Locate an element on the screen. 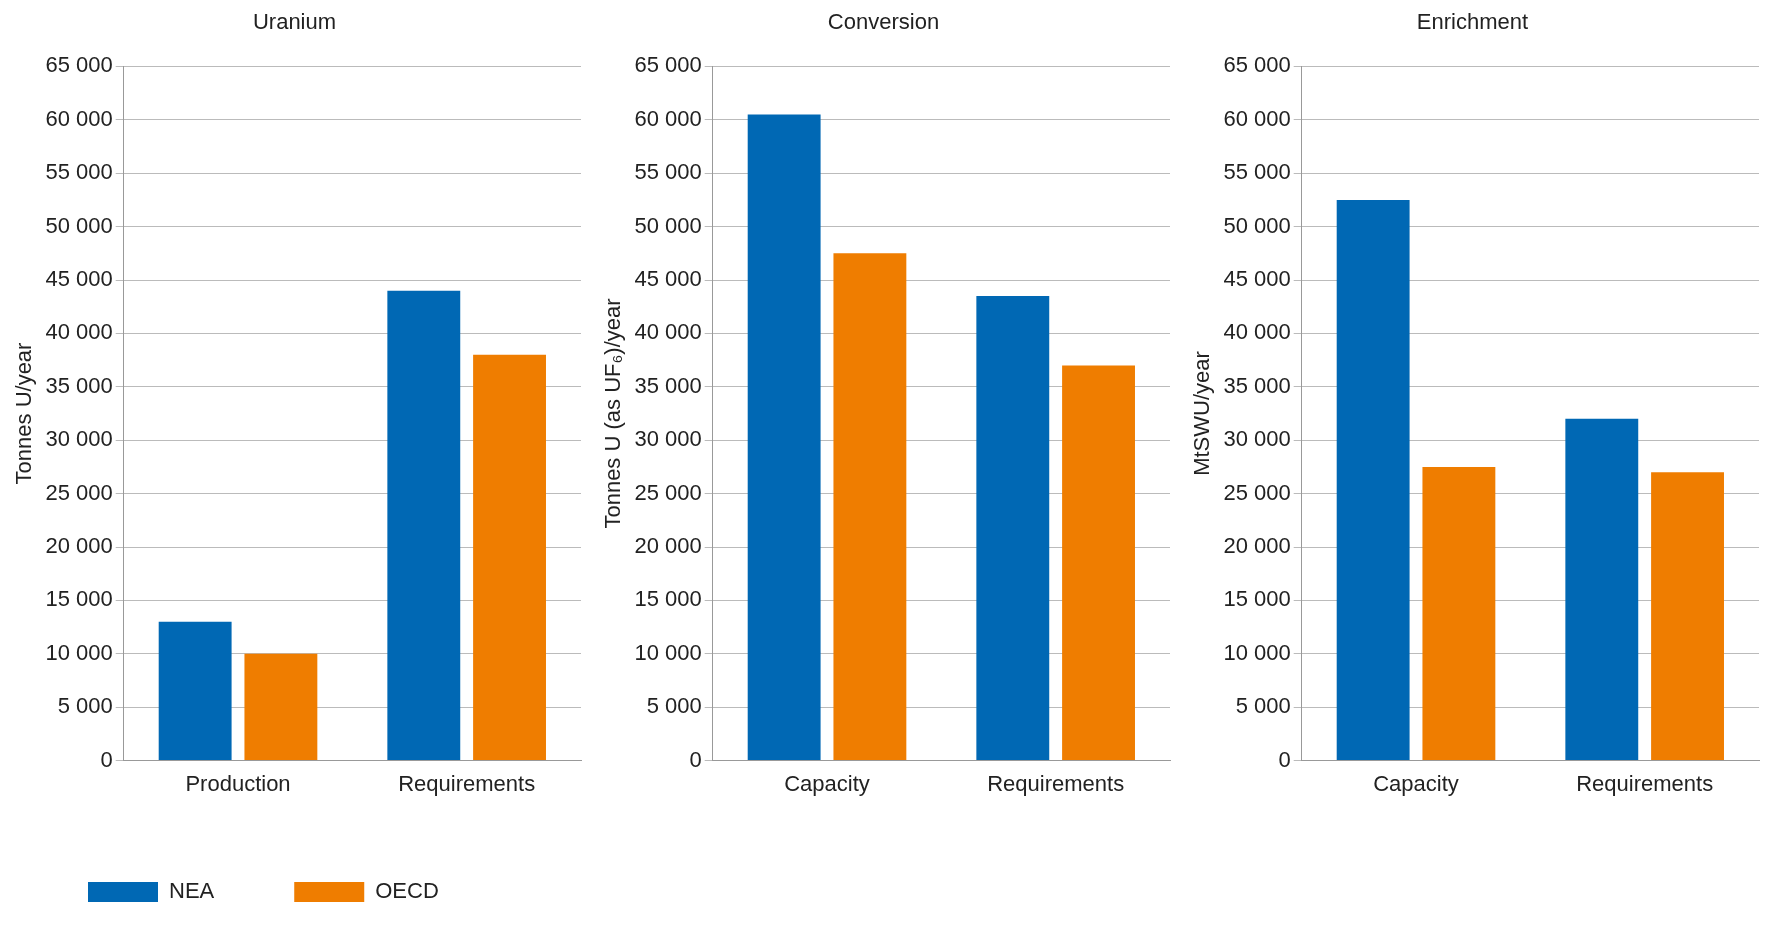 The height and width of the screenshot is (933, 1767). y-axis-title: Tonnes U/year is located at coordinates (24, 413).